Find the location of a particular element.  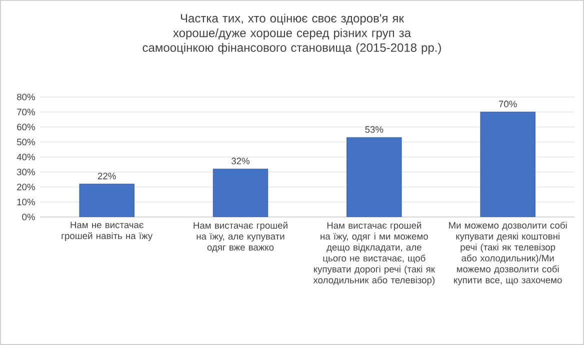

x-tick-label: Нам вистачає грошей на їжу, одяг і ми можемо дещо відкладати, але цього не вистачає, щоб купувати дорогі речі (такі як холодильник або телевізор) is located at coordinates (374, 254).